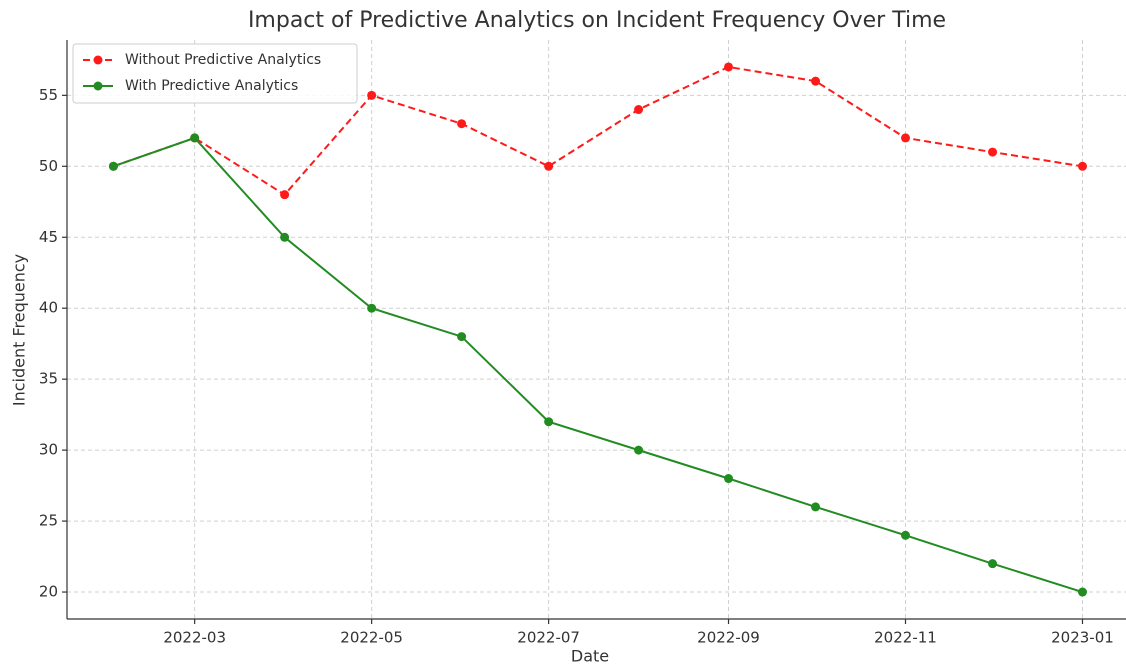 The width and height of the screenshot is (1126, 668). Describe the element at coordinates (48, 450) in the screenshot. I see `y-tick-label: 30` at that location.